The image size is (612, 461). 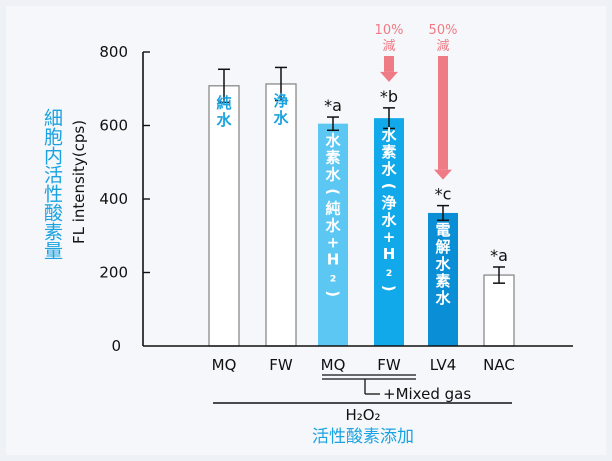 I want to click on y-tick-label: 600, so click(x=113, y=126).